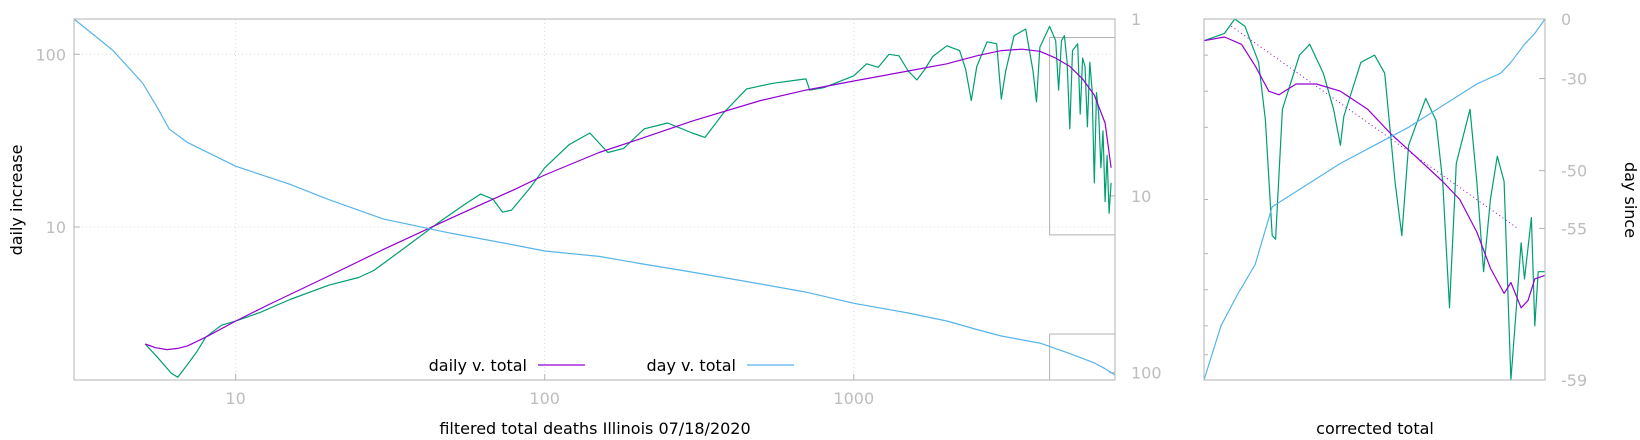 Image resolution: width=1640 pixels, height=440 pixels. What do you see at coordinates (1082, 209) in the screenshot?
I see `zoom-boxes` at bounding box center [1082, 209].